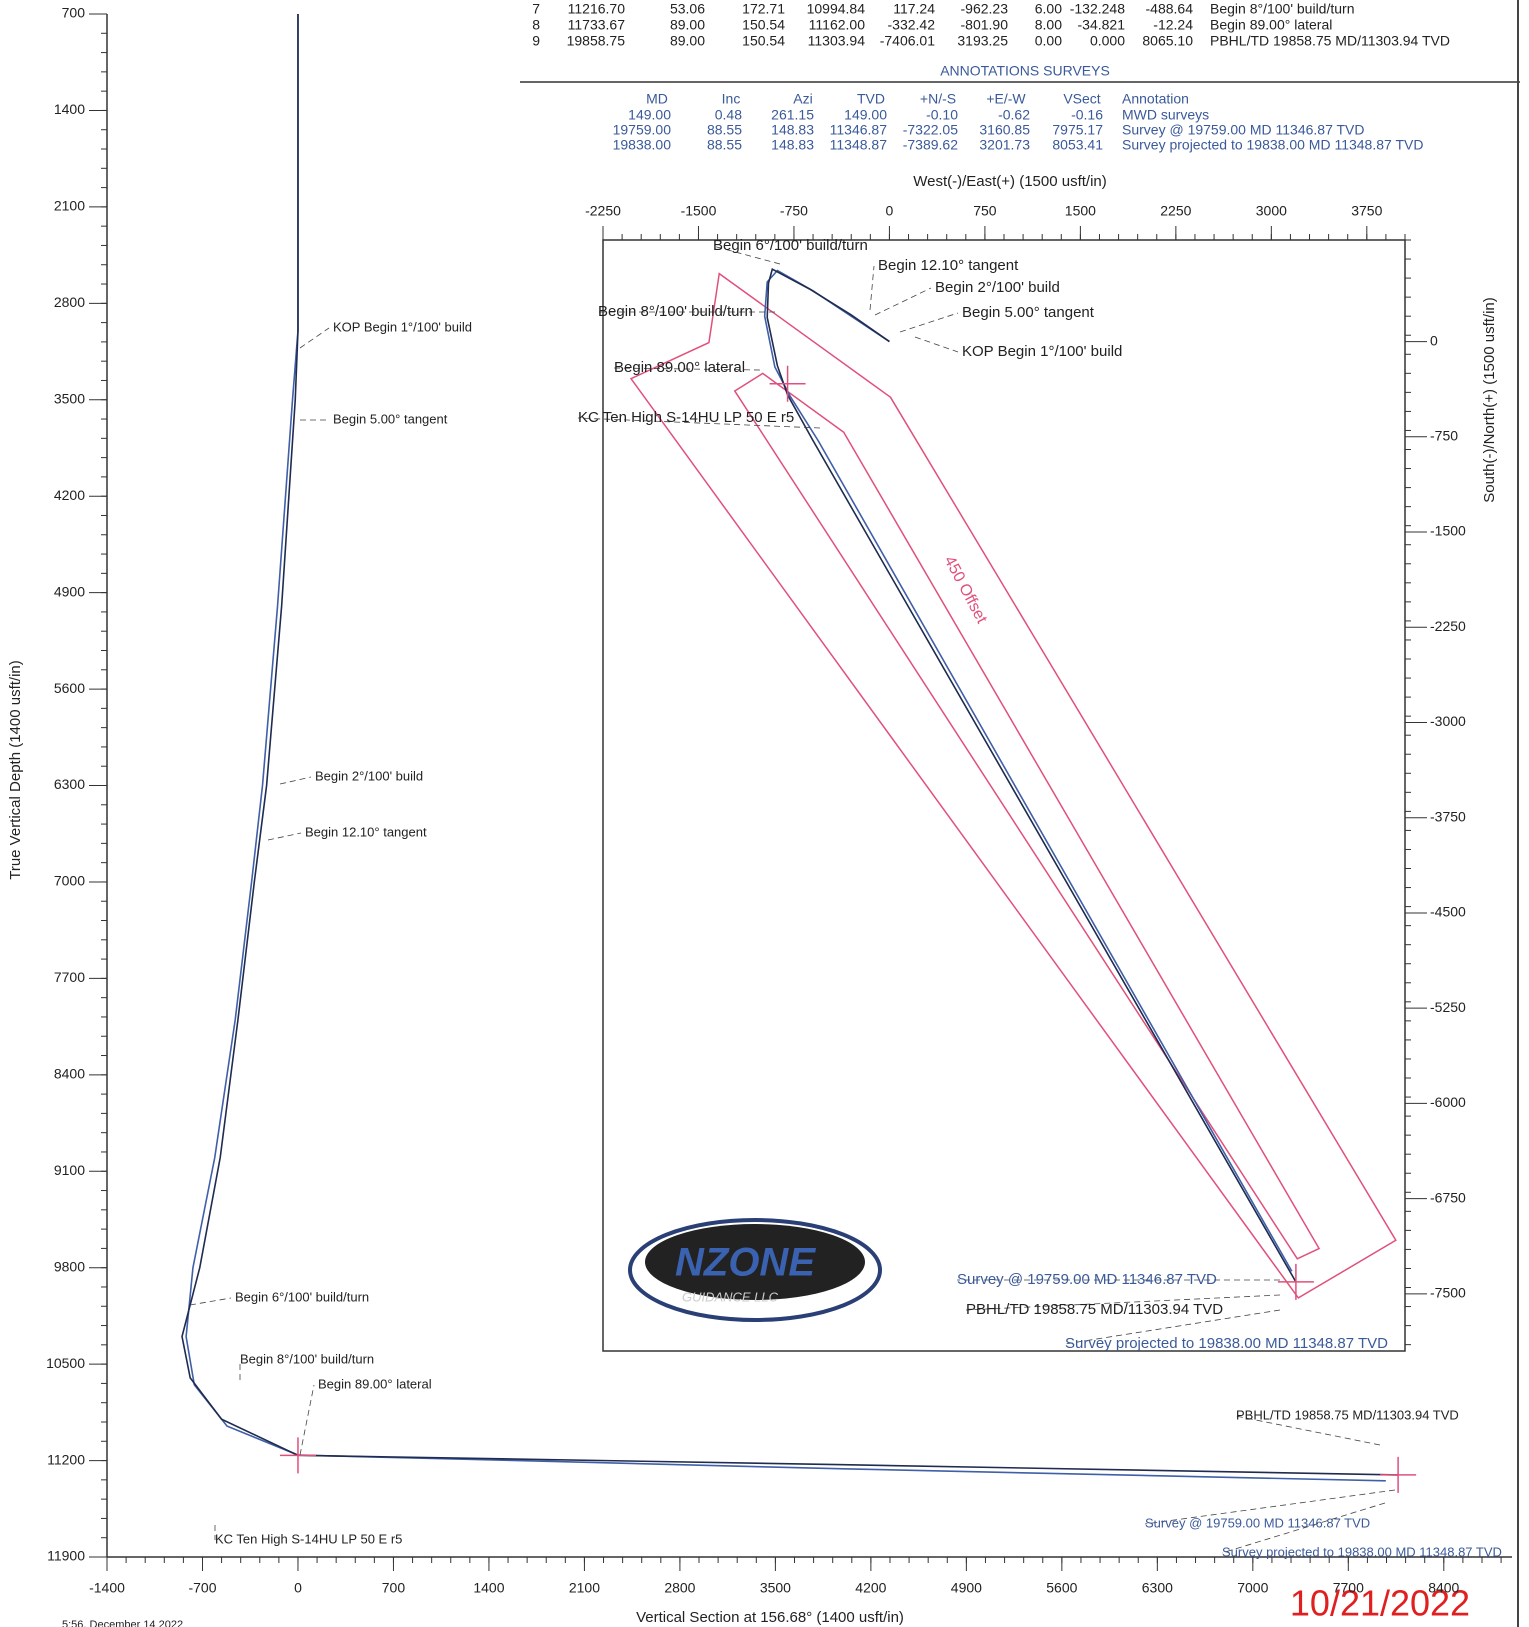 The image size is (1529, 1627). I want to click on survey-header: TVD, so click(871, 99).